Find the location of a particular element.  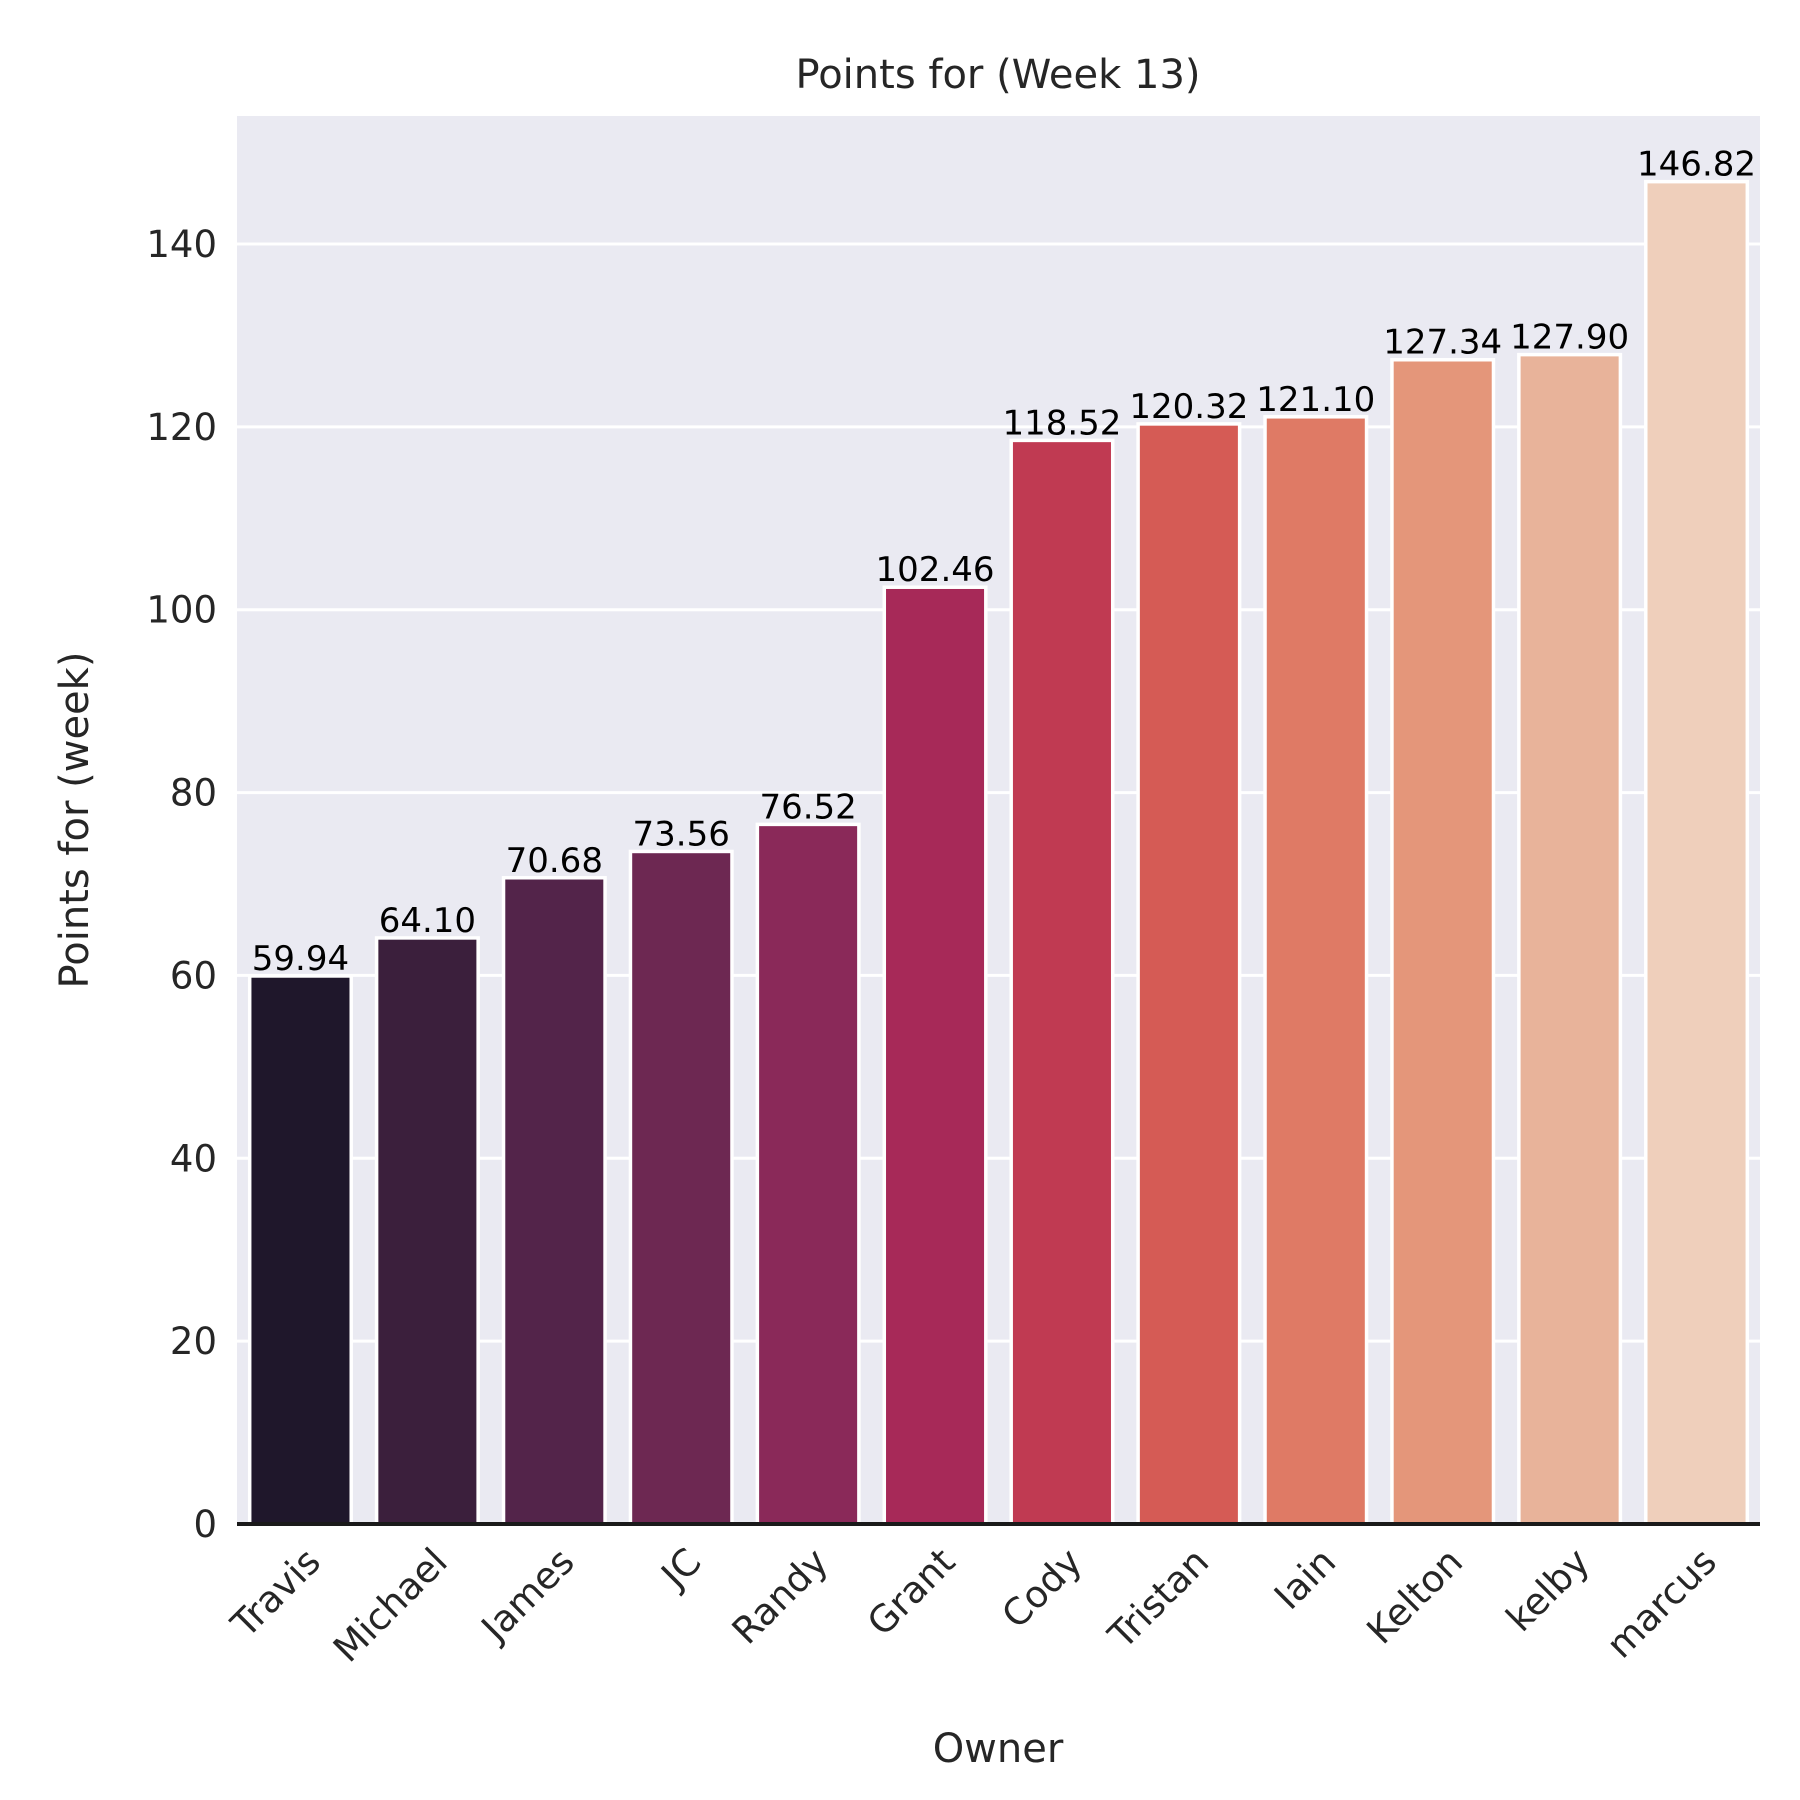

x-tick-label: kelby is located at coordinates (1548, 1590).